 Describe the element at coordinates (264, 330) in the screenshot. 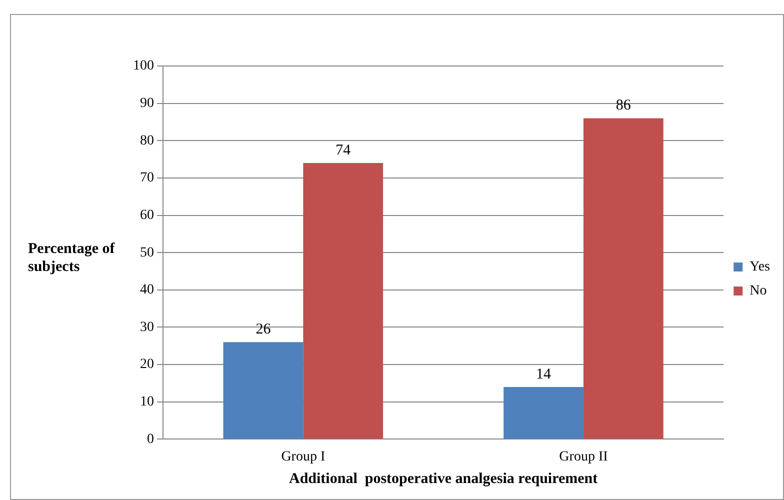

I see `data-label: 26` at that location.